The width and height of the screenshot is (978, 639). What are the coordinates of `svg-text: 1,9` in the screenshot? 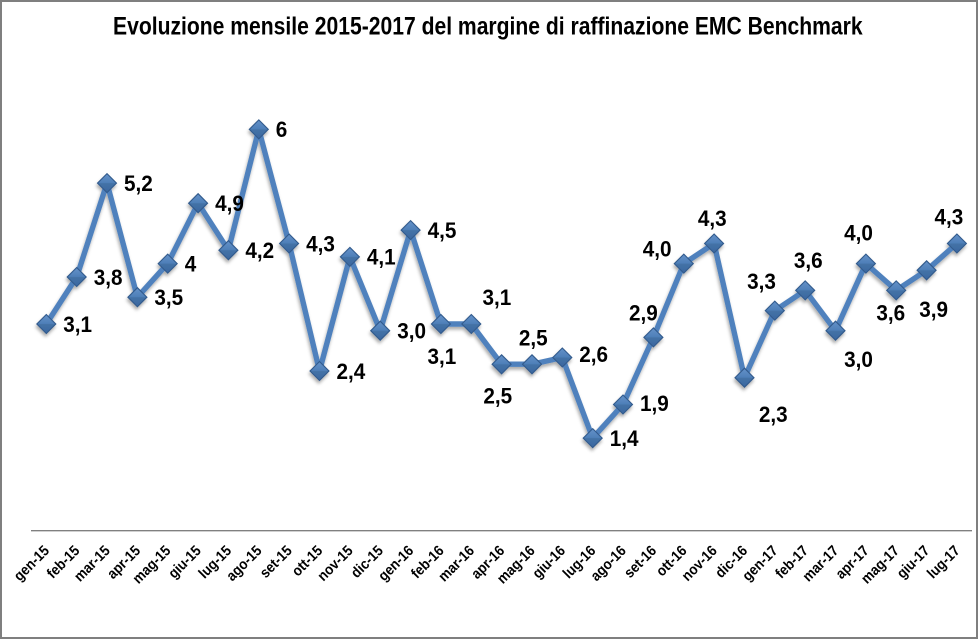 It's located at (654, 404).